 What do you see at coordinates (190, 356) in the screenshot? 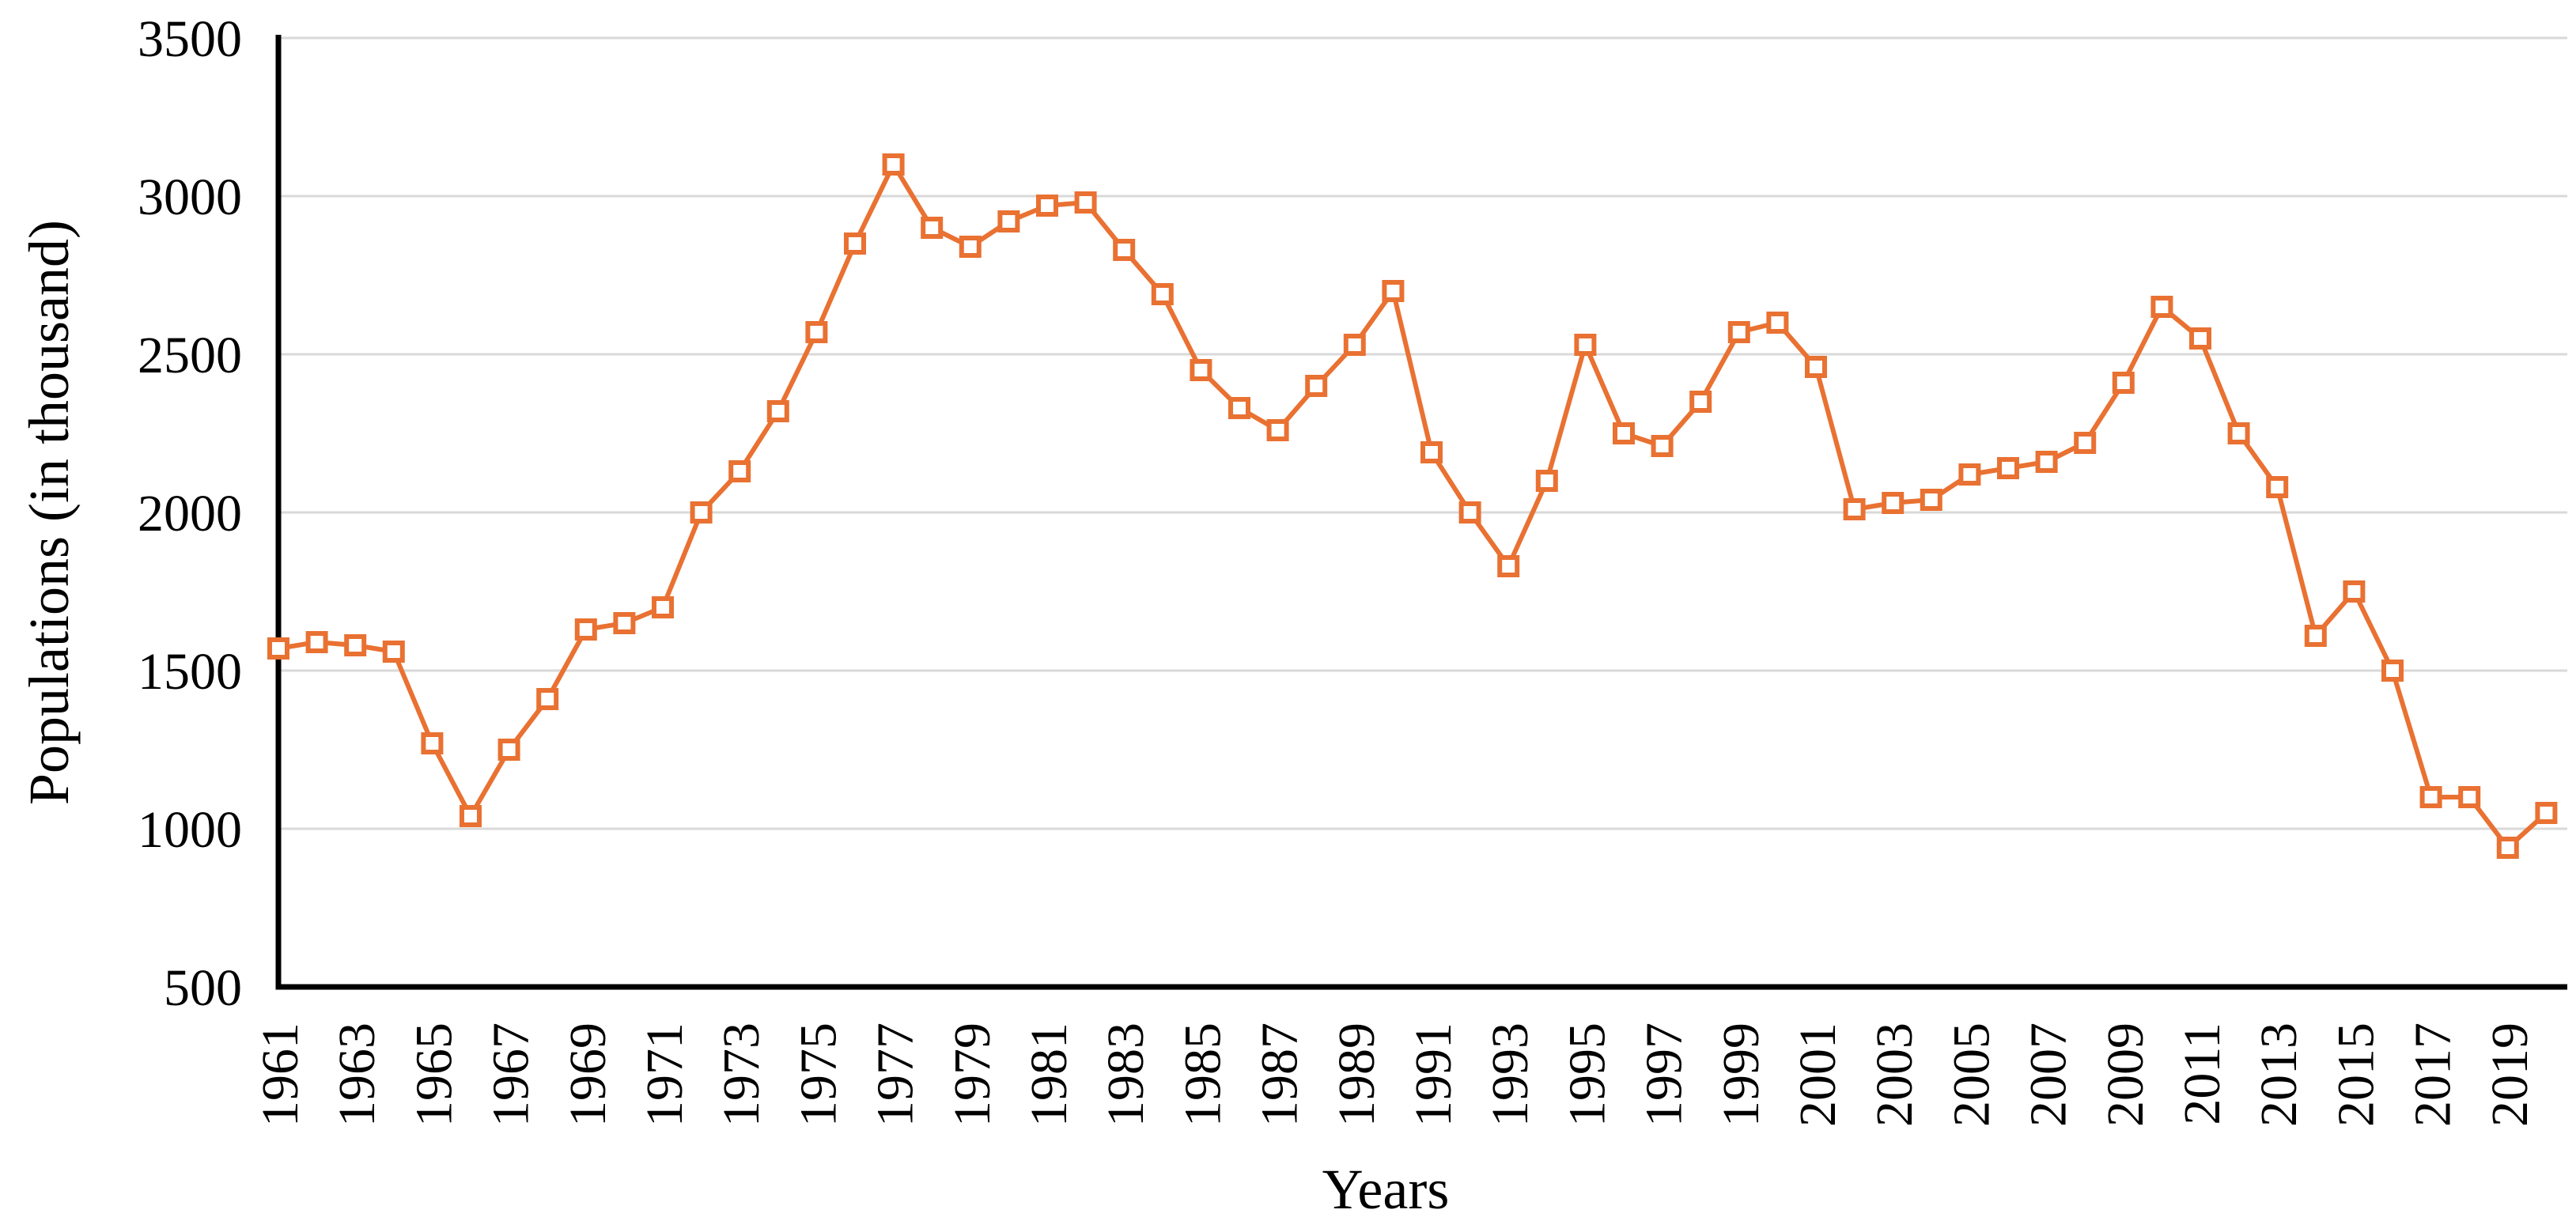
I see `y-tick-label-2500: 2500` at bounding box center [190, 356].